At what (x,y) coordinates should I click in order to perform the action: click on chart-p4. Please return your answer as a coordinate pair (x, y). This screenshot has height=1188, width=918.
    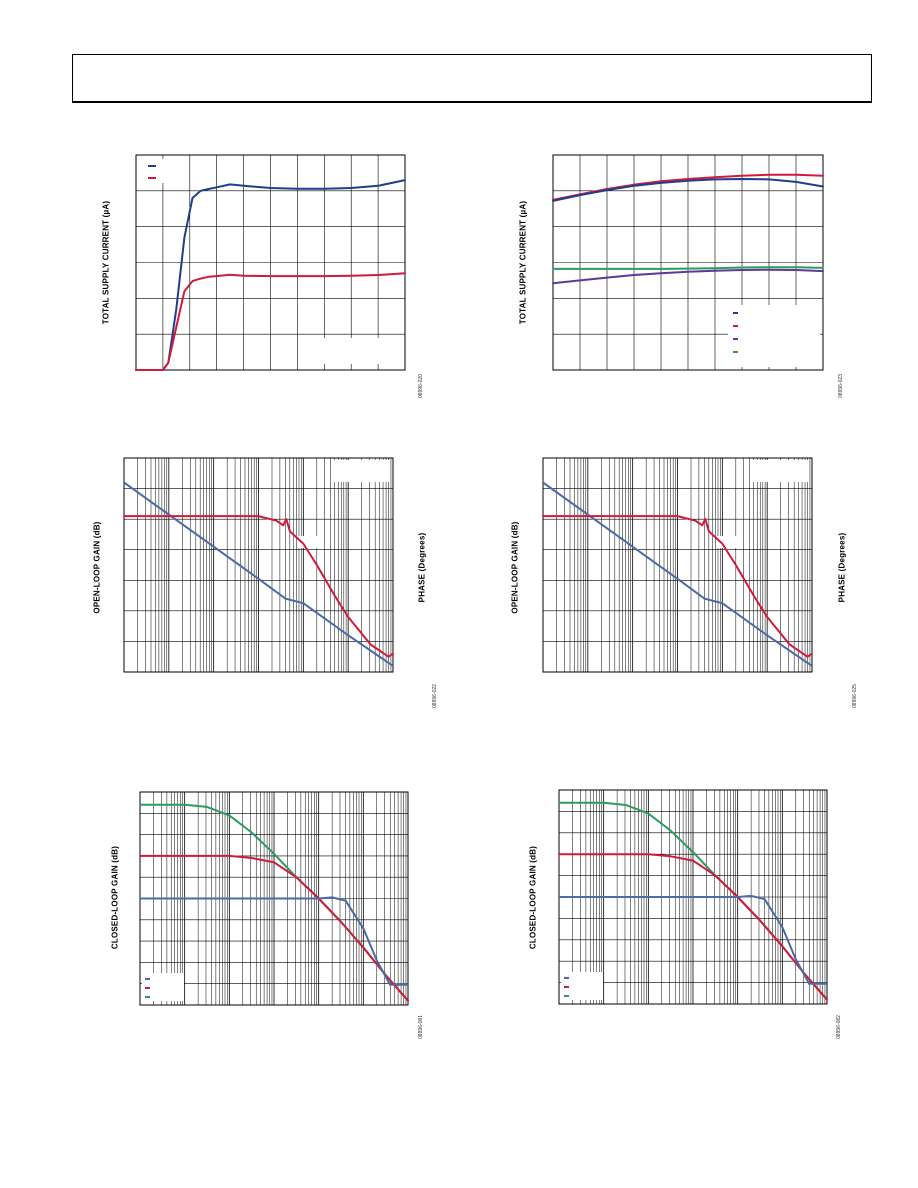
    Looking at the image, I should click on (677, 565).